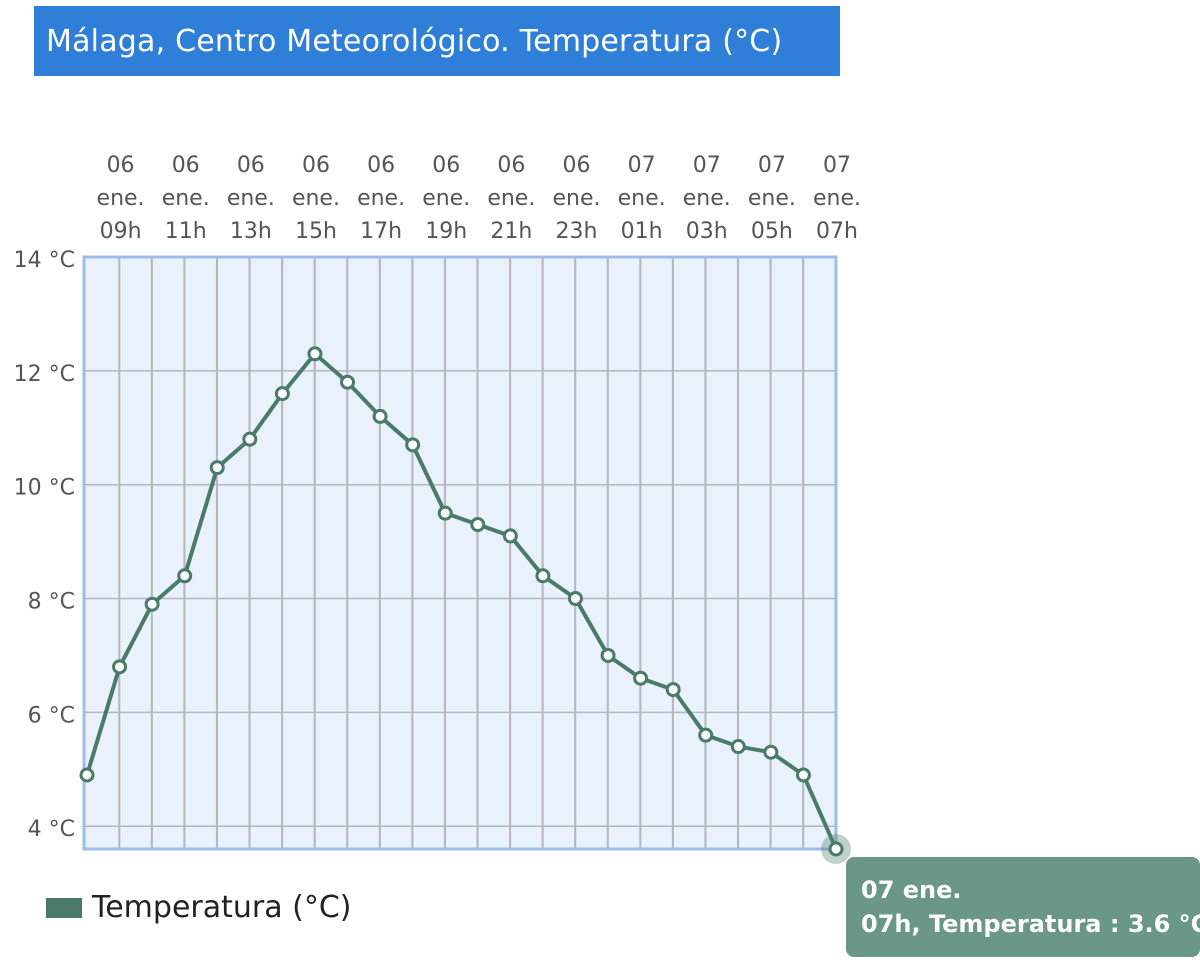  What do you see at coordinates (51, 602) in the screenshot?
I see `y-tick-label: 8 °C` at bounding box center [51, 602].